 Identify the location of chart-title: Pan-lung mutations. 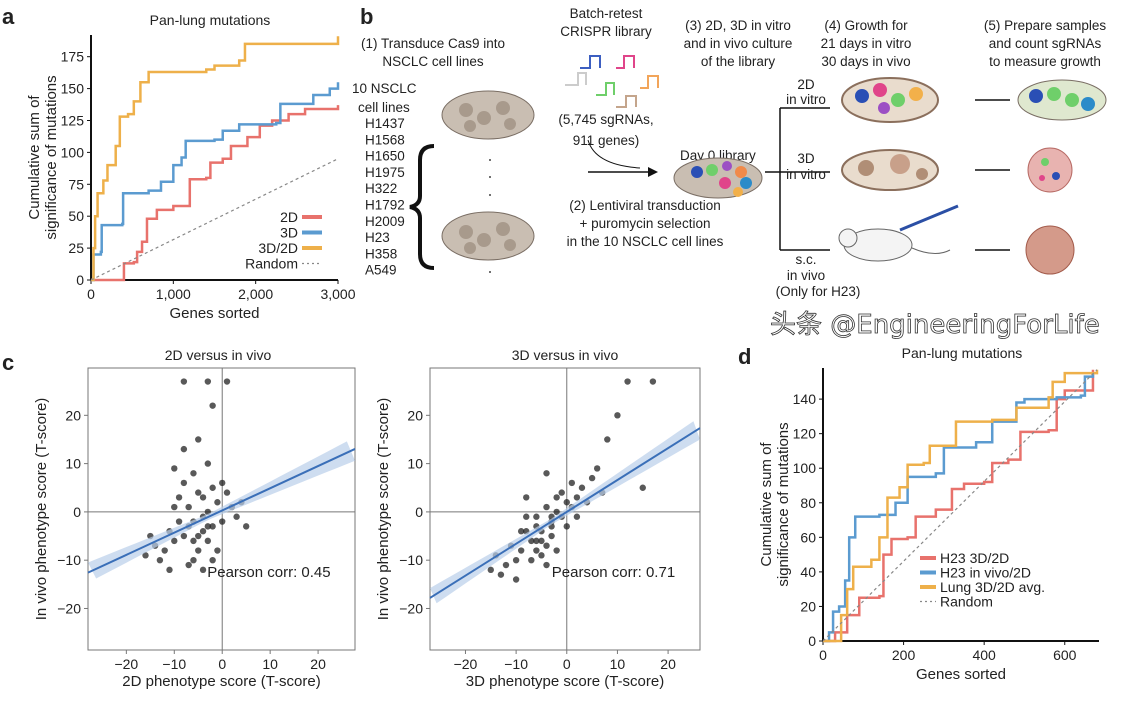
(210, 20).